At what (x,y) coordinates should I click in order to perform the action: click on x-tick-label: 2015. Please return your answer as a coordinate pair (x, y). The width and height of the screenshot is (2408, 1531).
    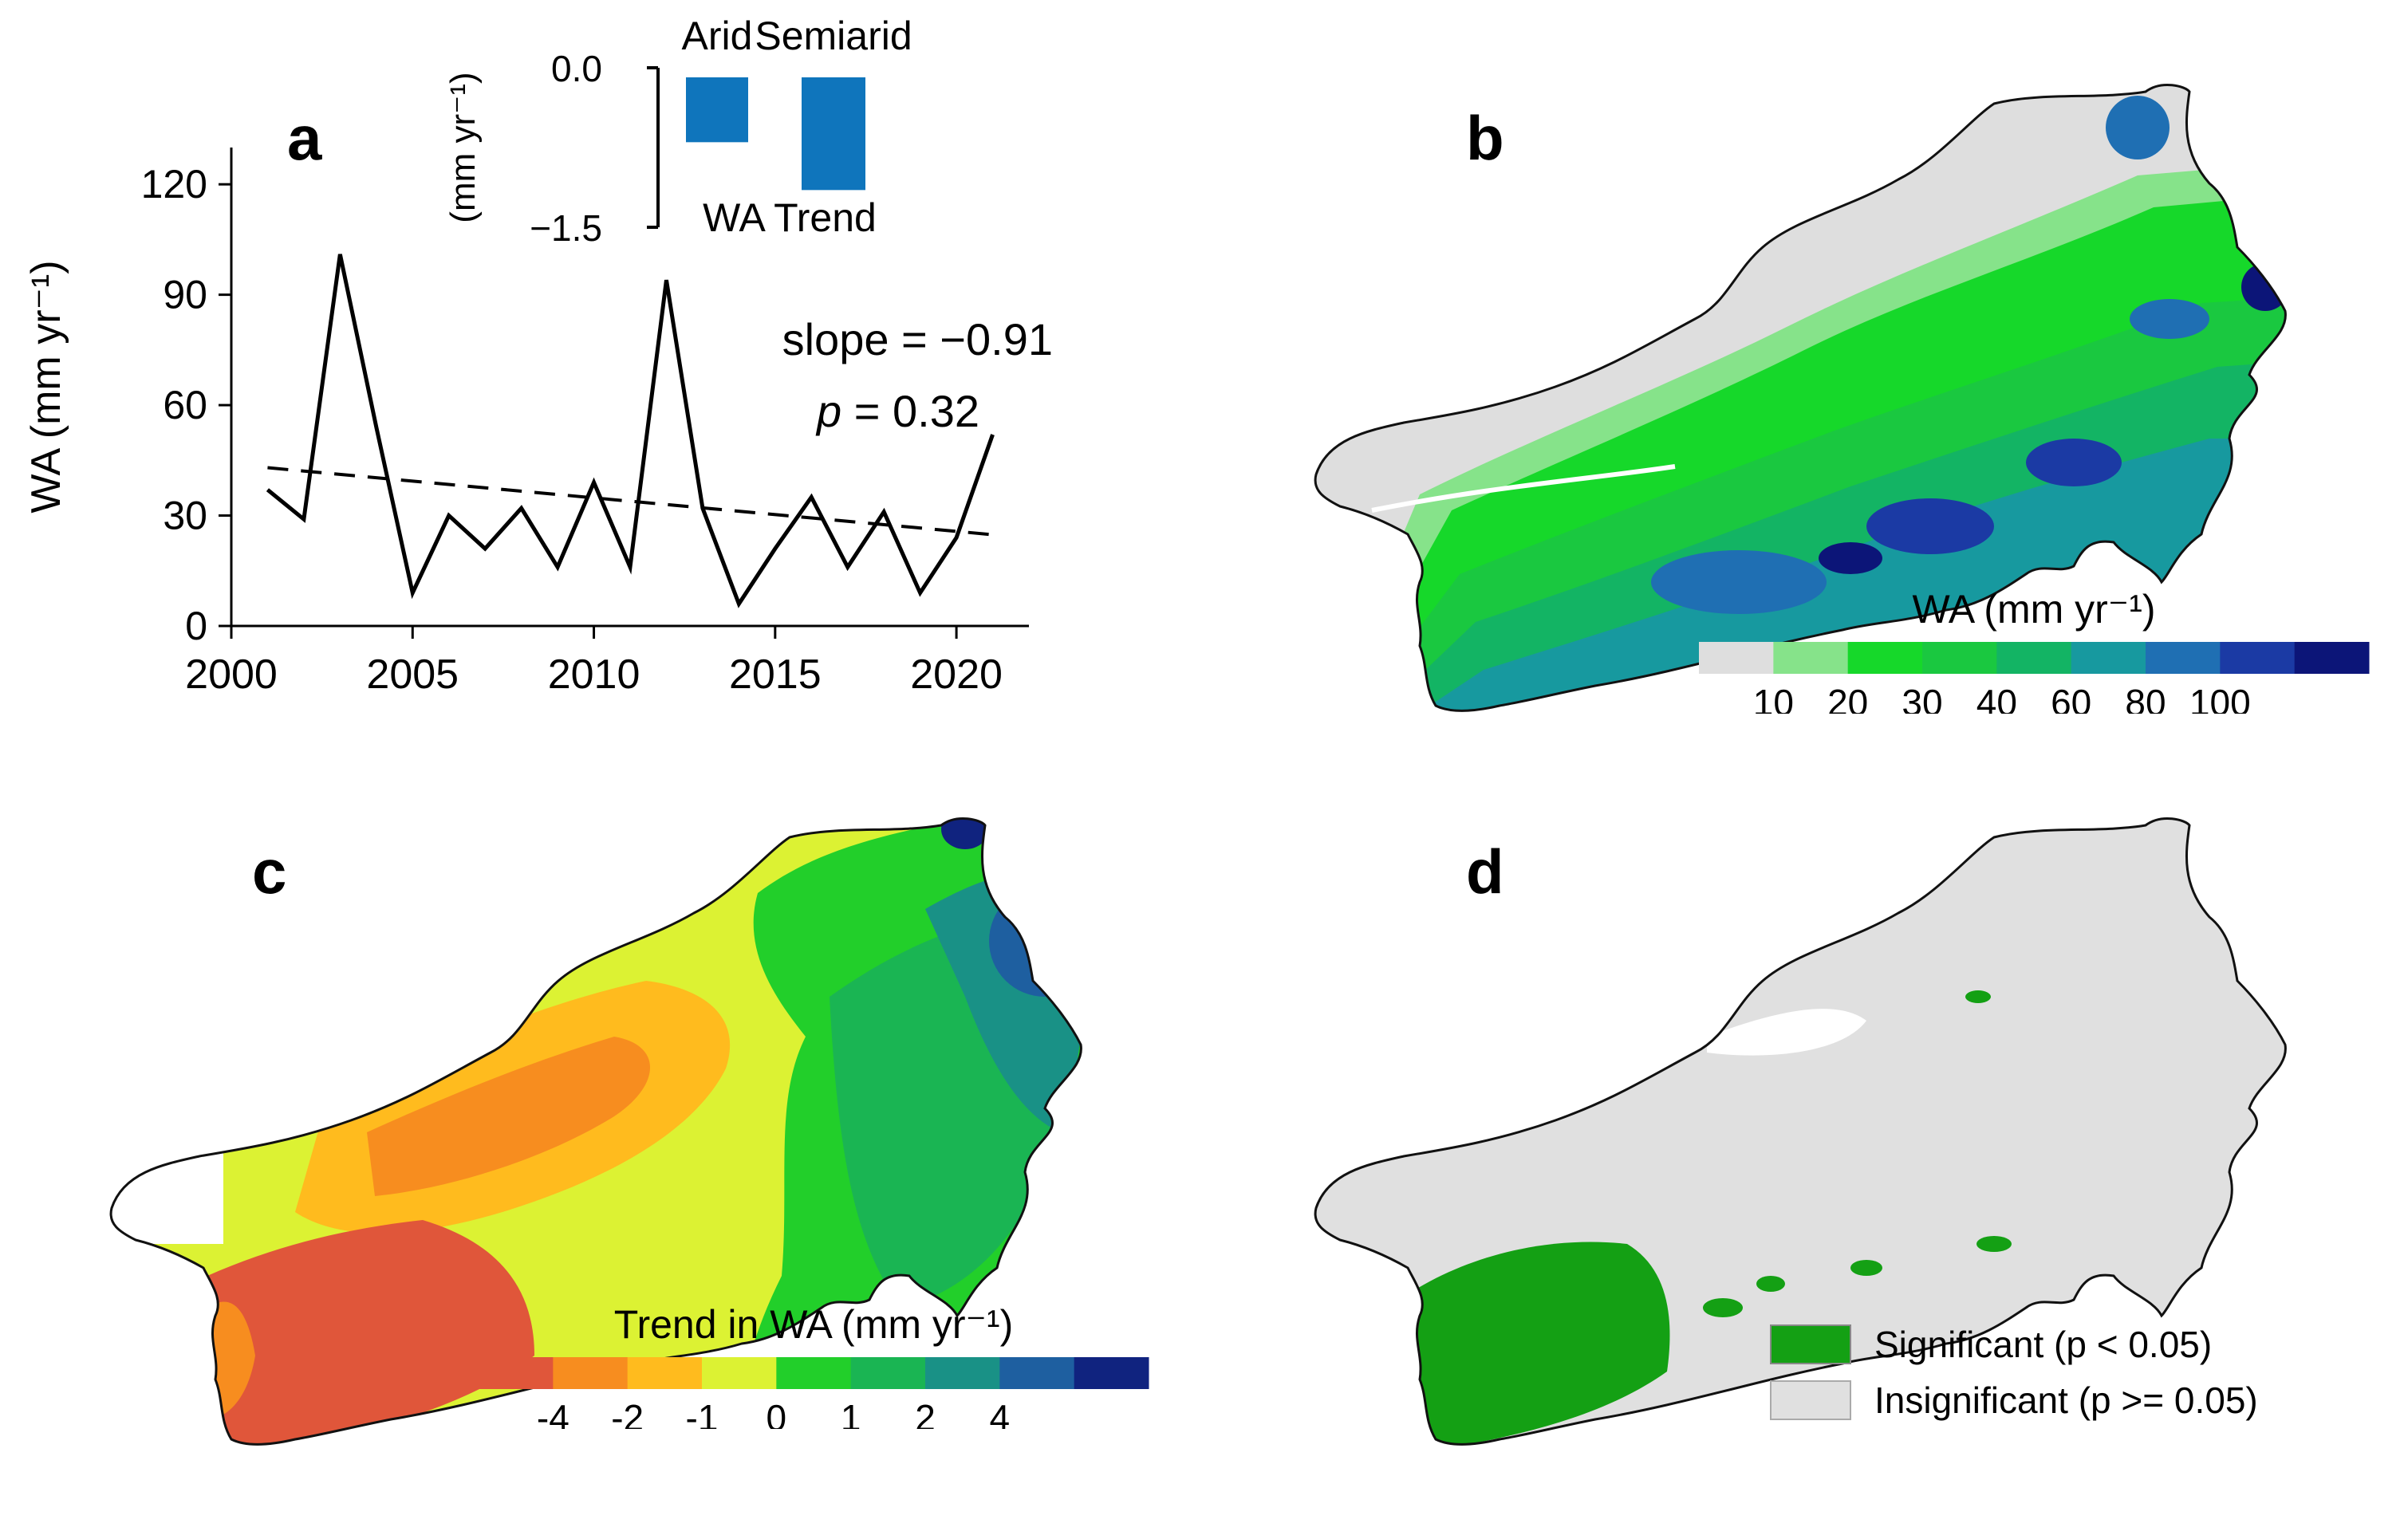
    Looking at the image, I should click on (775, 674).